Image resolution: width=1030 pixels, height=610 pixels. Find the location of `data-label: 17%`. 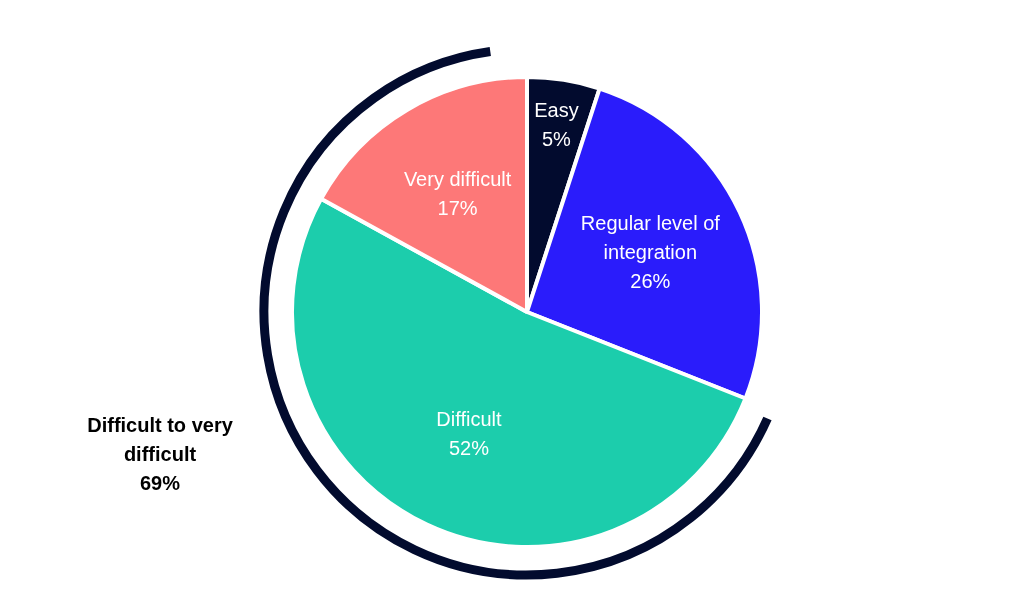

data-label: 17% is located at coordinates (457, 207).